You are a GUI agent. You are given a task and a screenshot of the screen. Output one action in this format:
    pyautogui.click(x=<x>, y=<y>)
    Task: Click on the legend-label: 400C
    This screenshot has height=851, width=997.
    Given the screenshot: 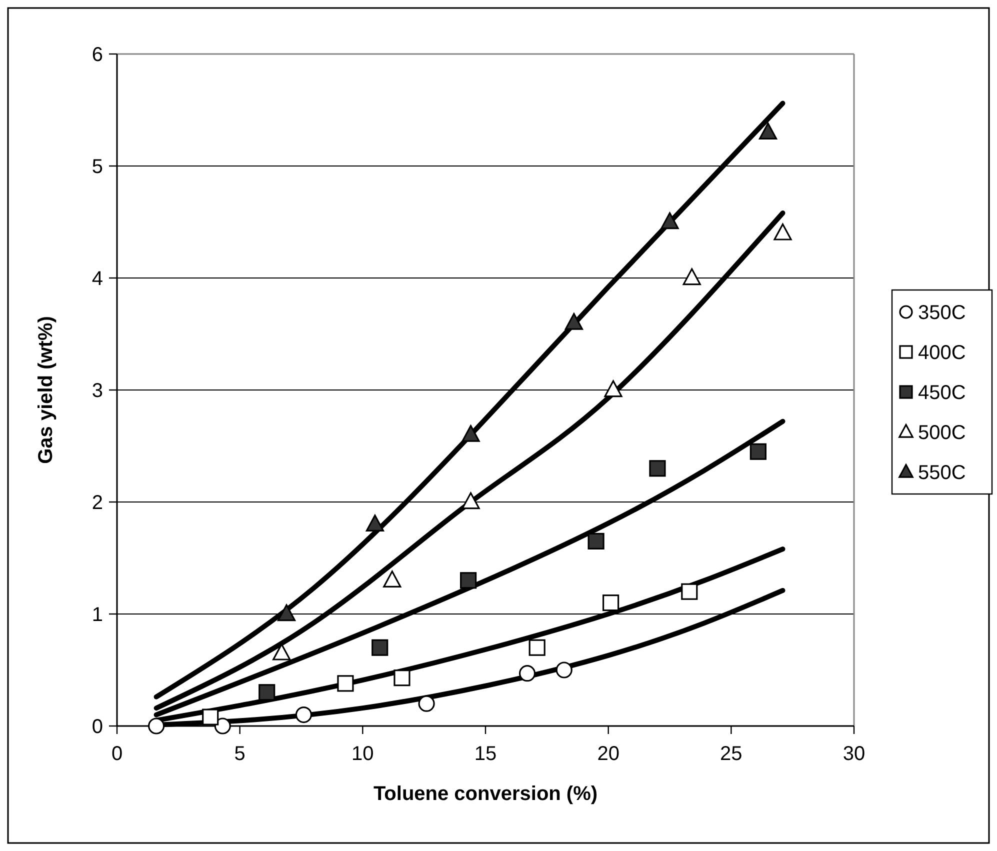 What is the action you would take?
    pyautogui.click(x=942, y=353)
    